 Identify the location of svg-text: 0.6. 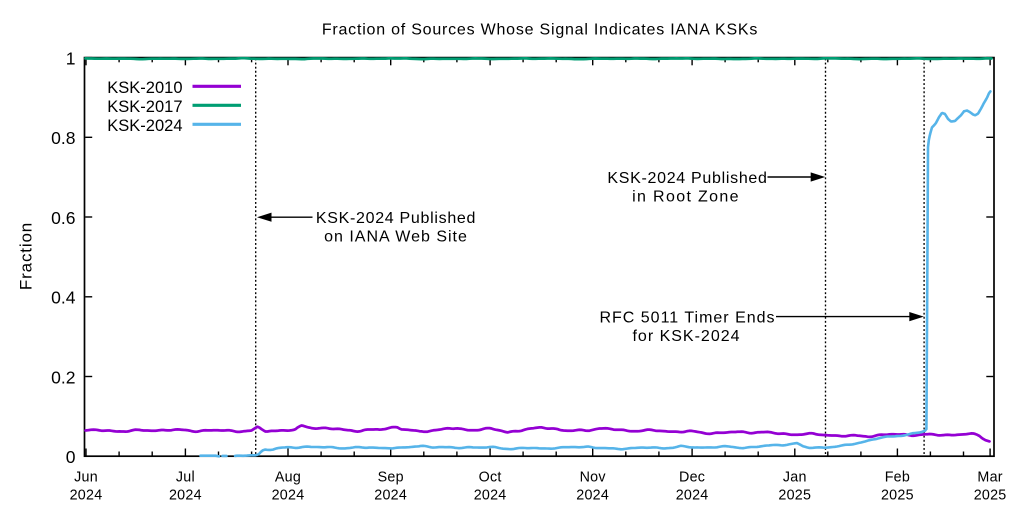
(63, 218).